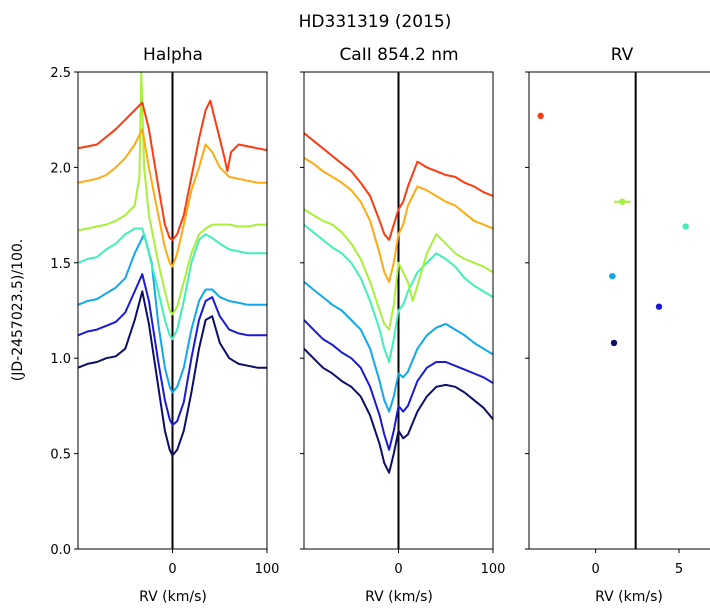 The height and width of the screenshot is (608, 710). I want to click on panel-halpha-ytick-label: 0.5, so click(60, 455).